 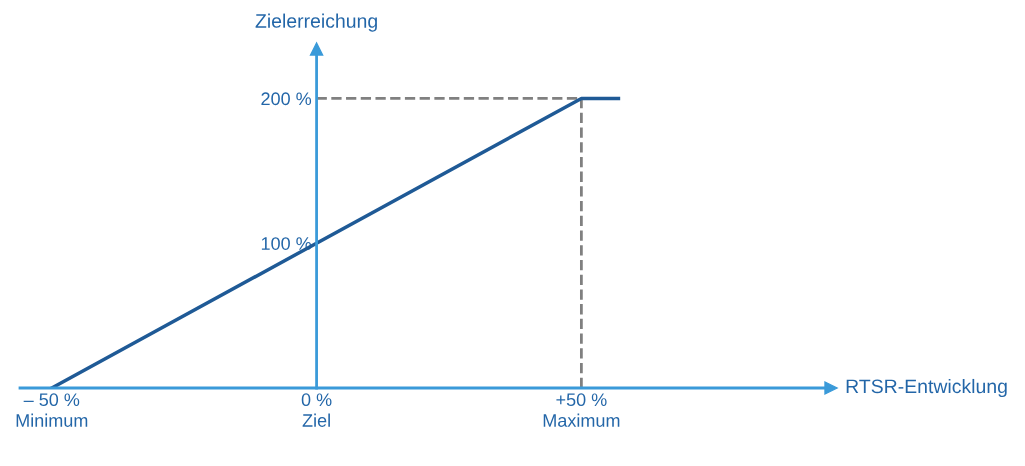 What do you see at coordinates (316, 410) in the screenshot?
I see `x-tick-label: 0 % Ziel` at bounding box center [316, 410].